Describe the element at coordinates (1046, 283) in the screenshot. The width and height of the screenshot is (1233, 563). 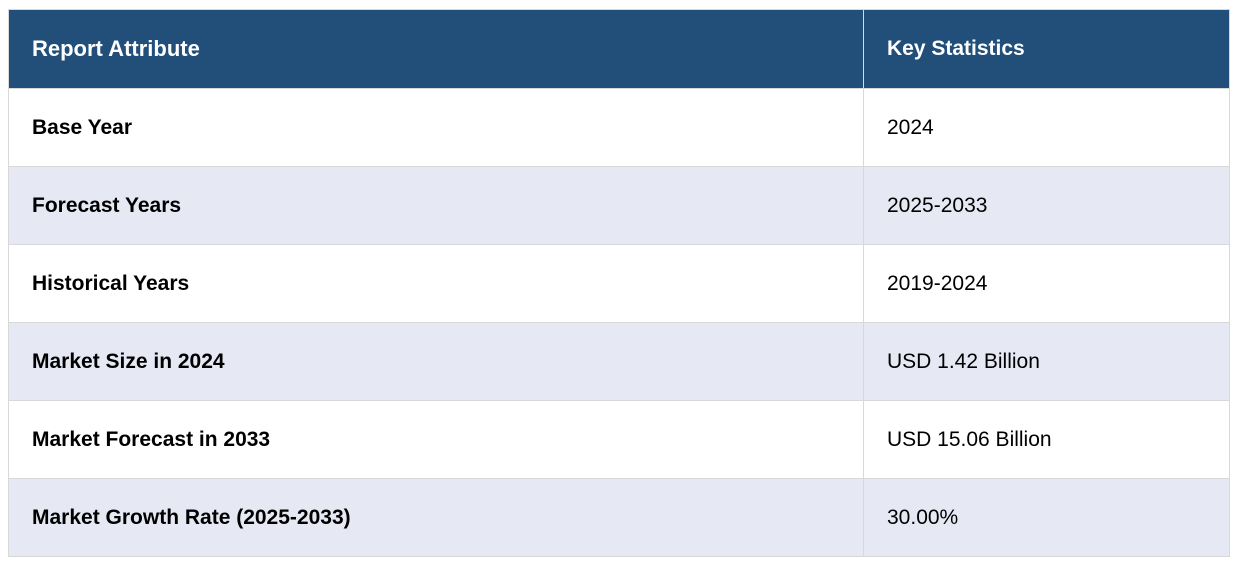
I see `value-cell: 2019-2024` at that location.